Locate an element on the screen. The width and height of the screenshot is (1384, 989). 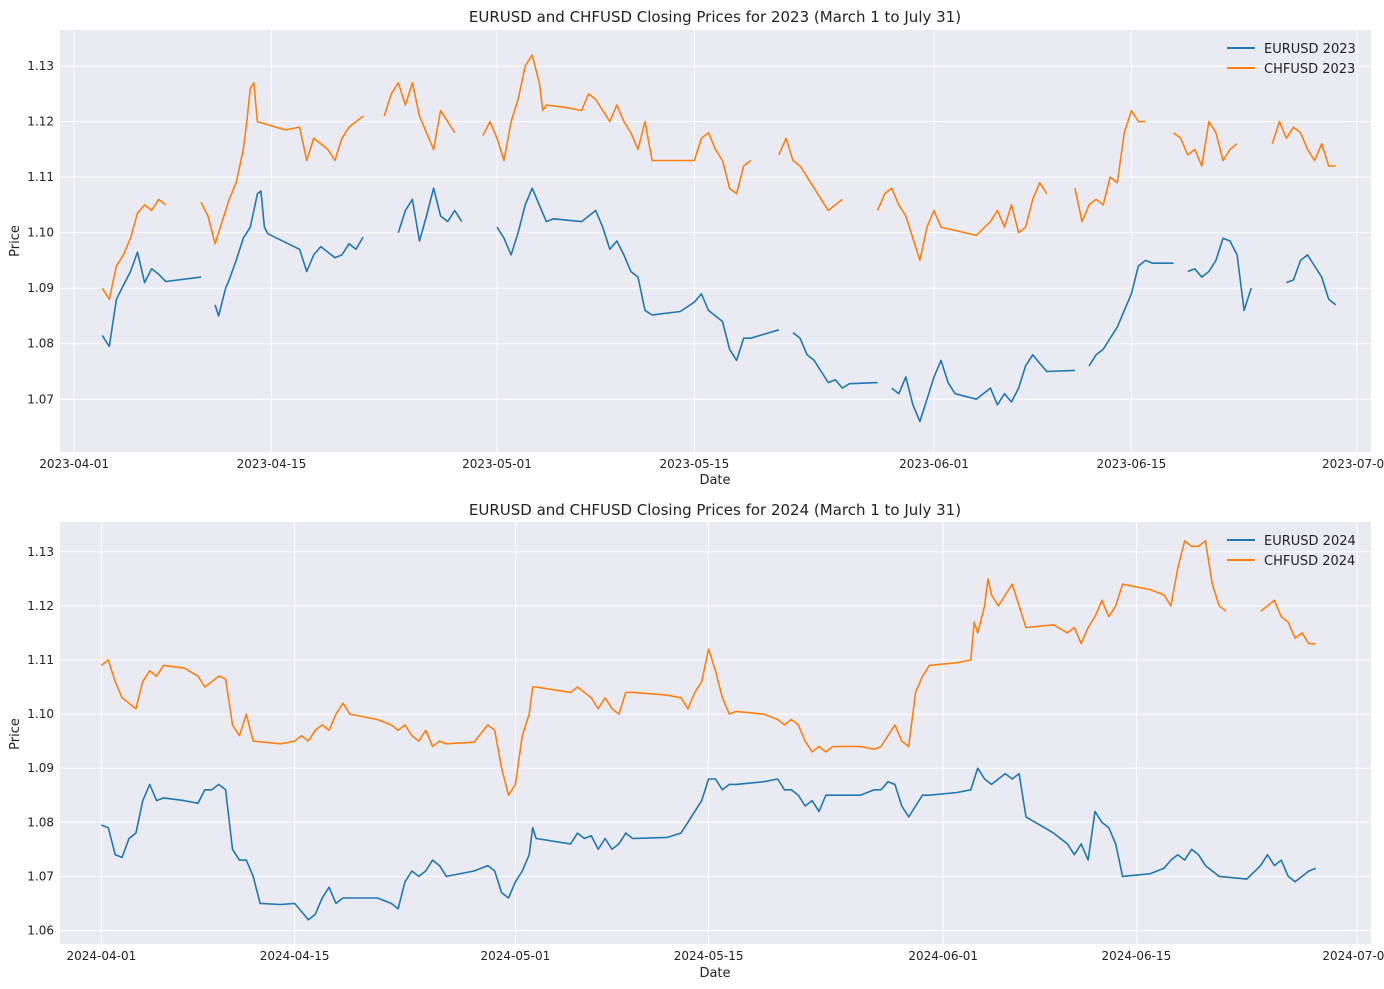
x-tick-label: 2023-05-01 is located at coordinates (497, 464).